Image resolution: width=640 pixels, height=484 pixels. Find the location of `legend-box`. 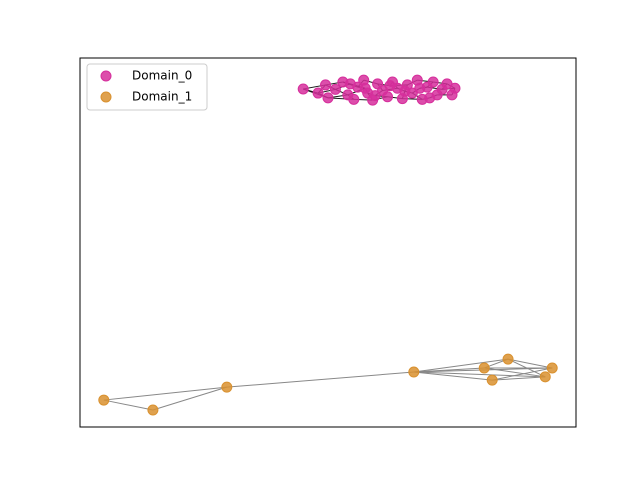

legend-box is located at coordinates (147, 87).